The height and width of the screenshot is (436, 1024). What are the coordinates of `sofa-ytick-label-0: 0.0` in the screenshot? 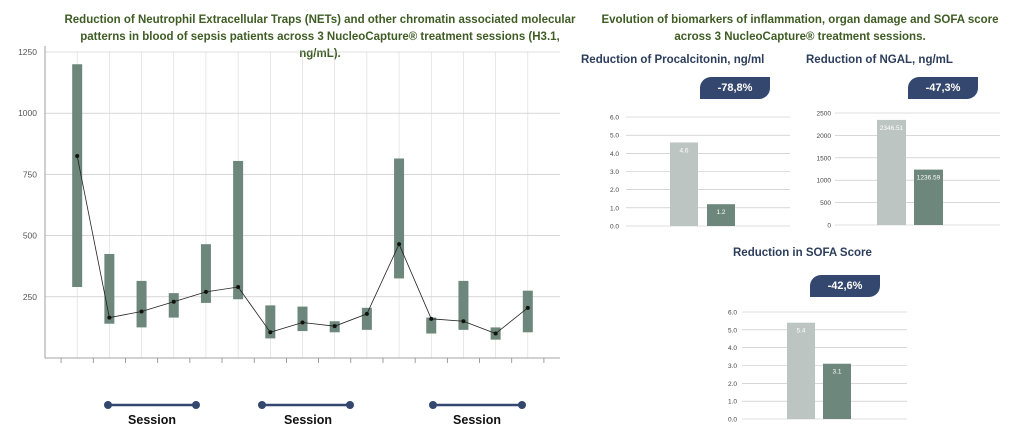 It's located at (732, 420).